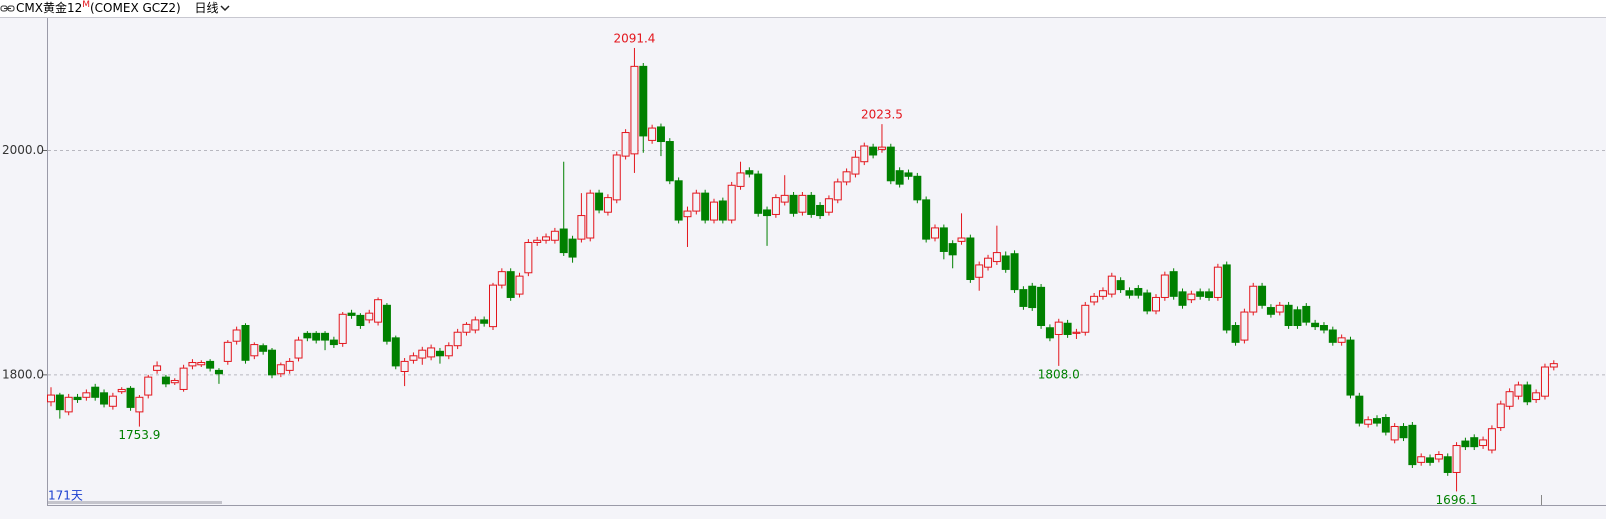 Image resolution: width=1606 pixels, height=519 pixels. I want to click on extreme-label: 1808.0, so click(1059, 374).